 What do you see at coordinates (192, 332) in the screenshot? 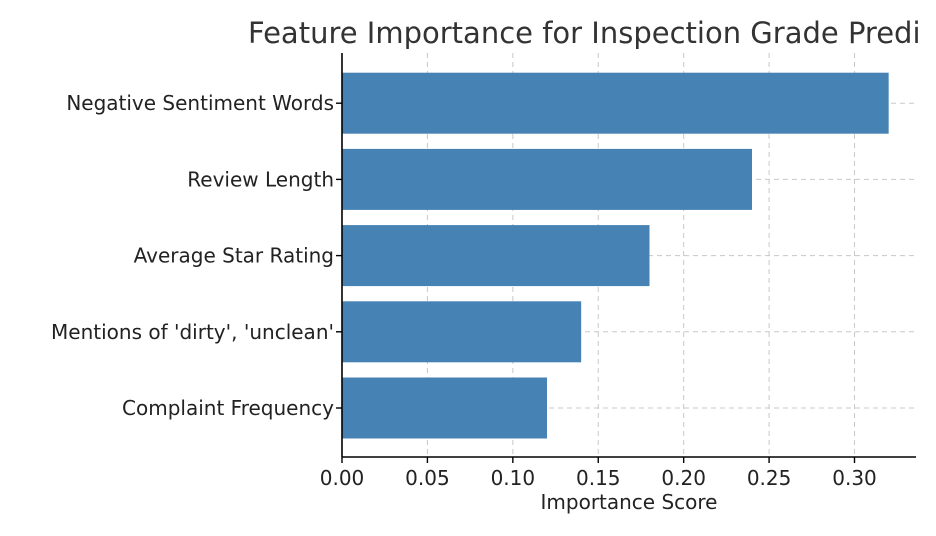
I see `y-tick-label: Mentions of 'dirty', 'unclean'` at bounding box center [192, 332].